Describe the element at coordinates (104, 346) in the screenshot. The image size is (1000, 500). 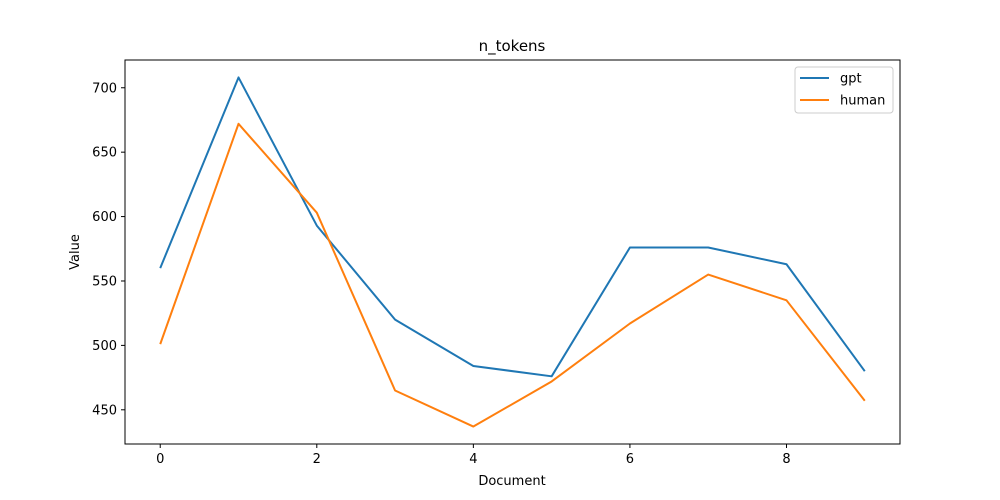
I see `y-tick-label: 500` at that location.